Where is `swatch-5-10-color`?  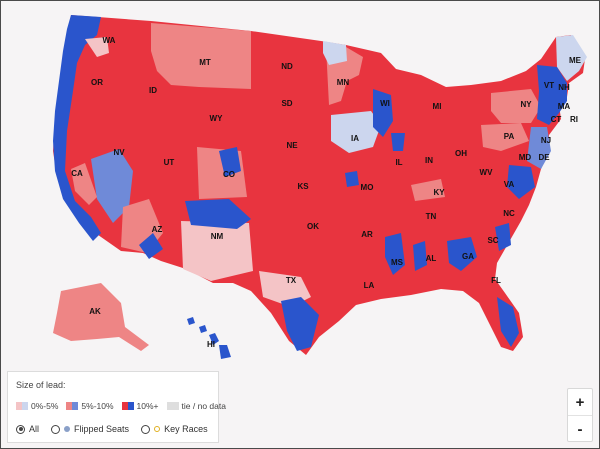 swatch-5-10-color is located at coordinates (72, 406).